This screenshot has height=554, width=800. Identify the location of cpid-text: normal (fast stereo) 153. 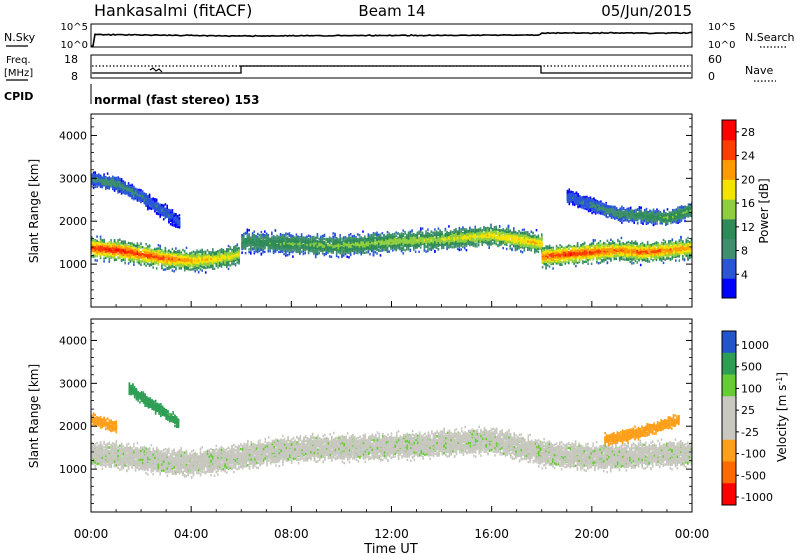
(177, 100).